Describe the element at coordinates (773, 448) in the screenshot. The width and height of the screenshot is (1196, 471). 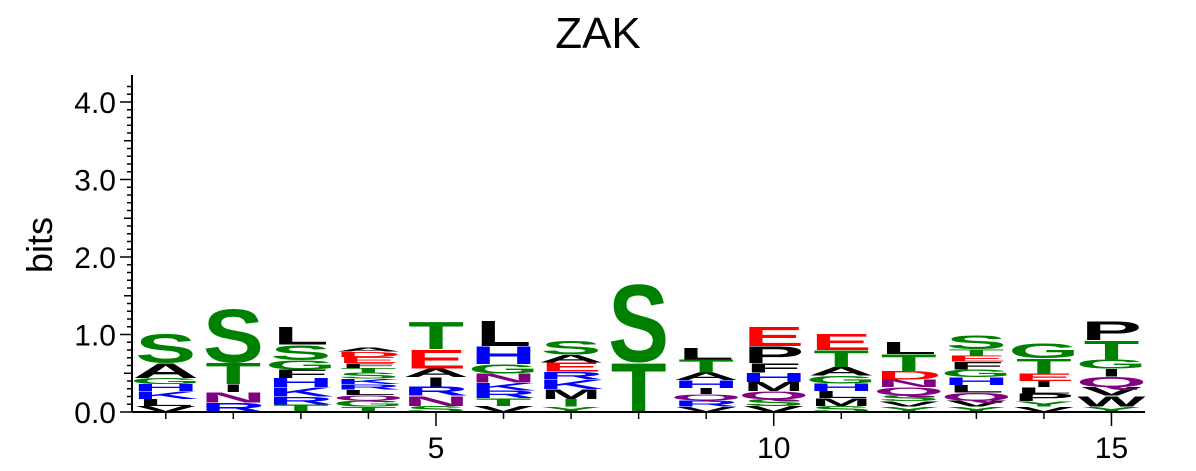
I see `x-tick-label: 10` at that location.